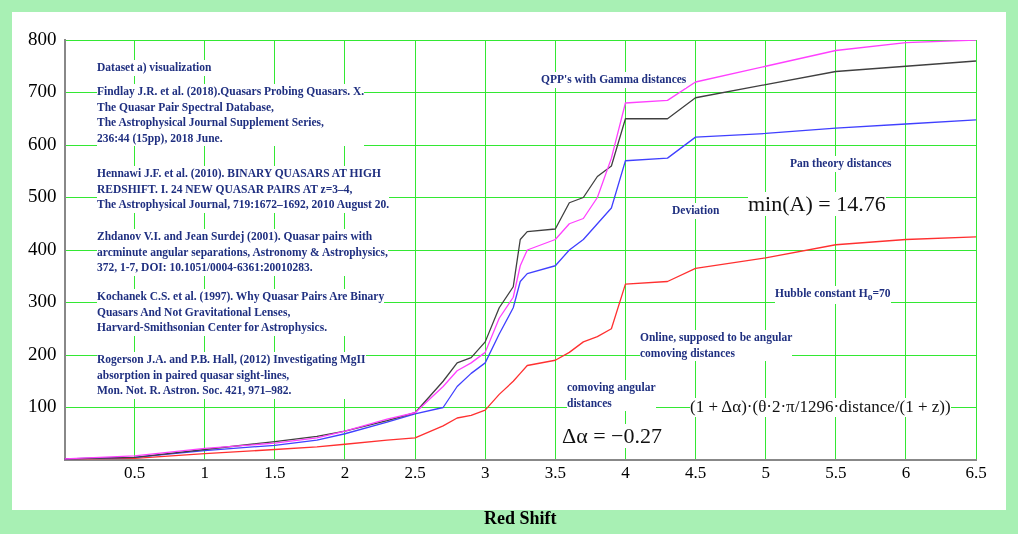 The image size is (1018, 534). Describe the element at coordinates (520, 517) in the screenshot. I see `x-axis-title: Red Shift` at that location.